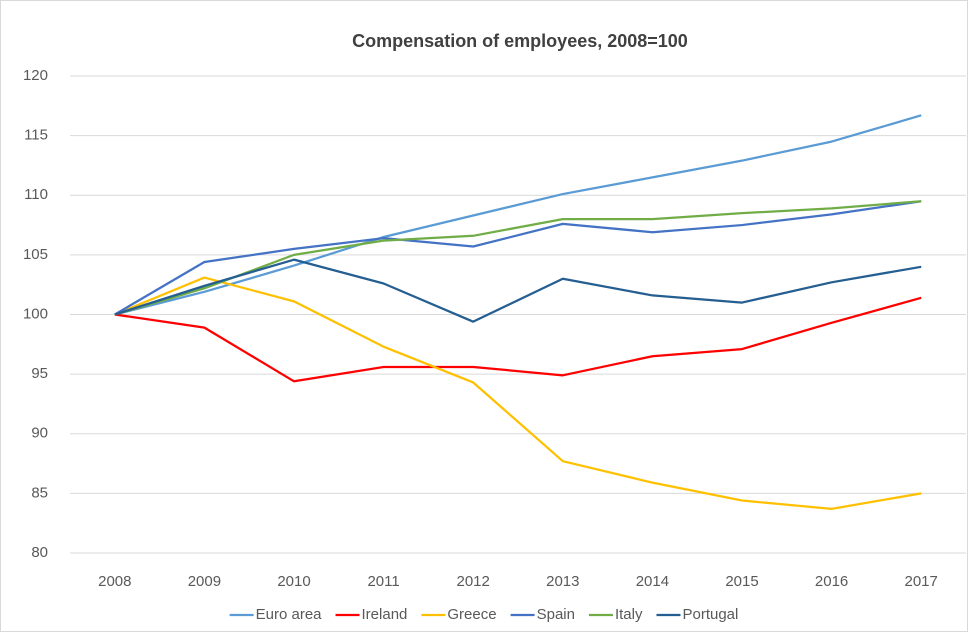 The image size is (970, 633). I want to click on x-tick-label: 2013, so click(562, 581).